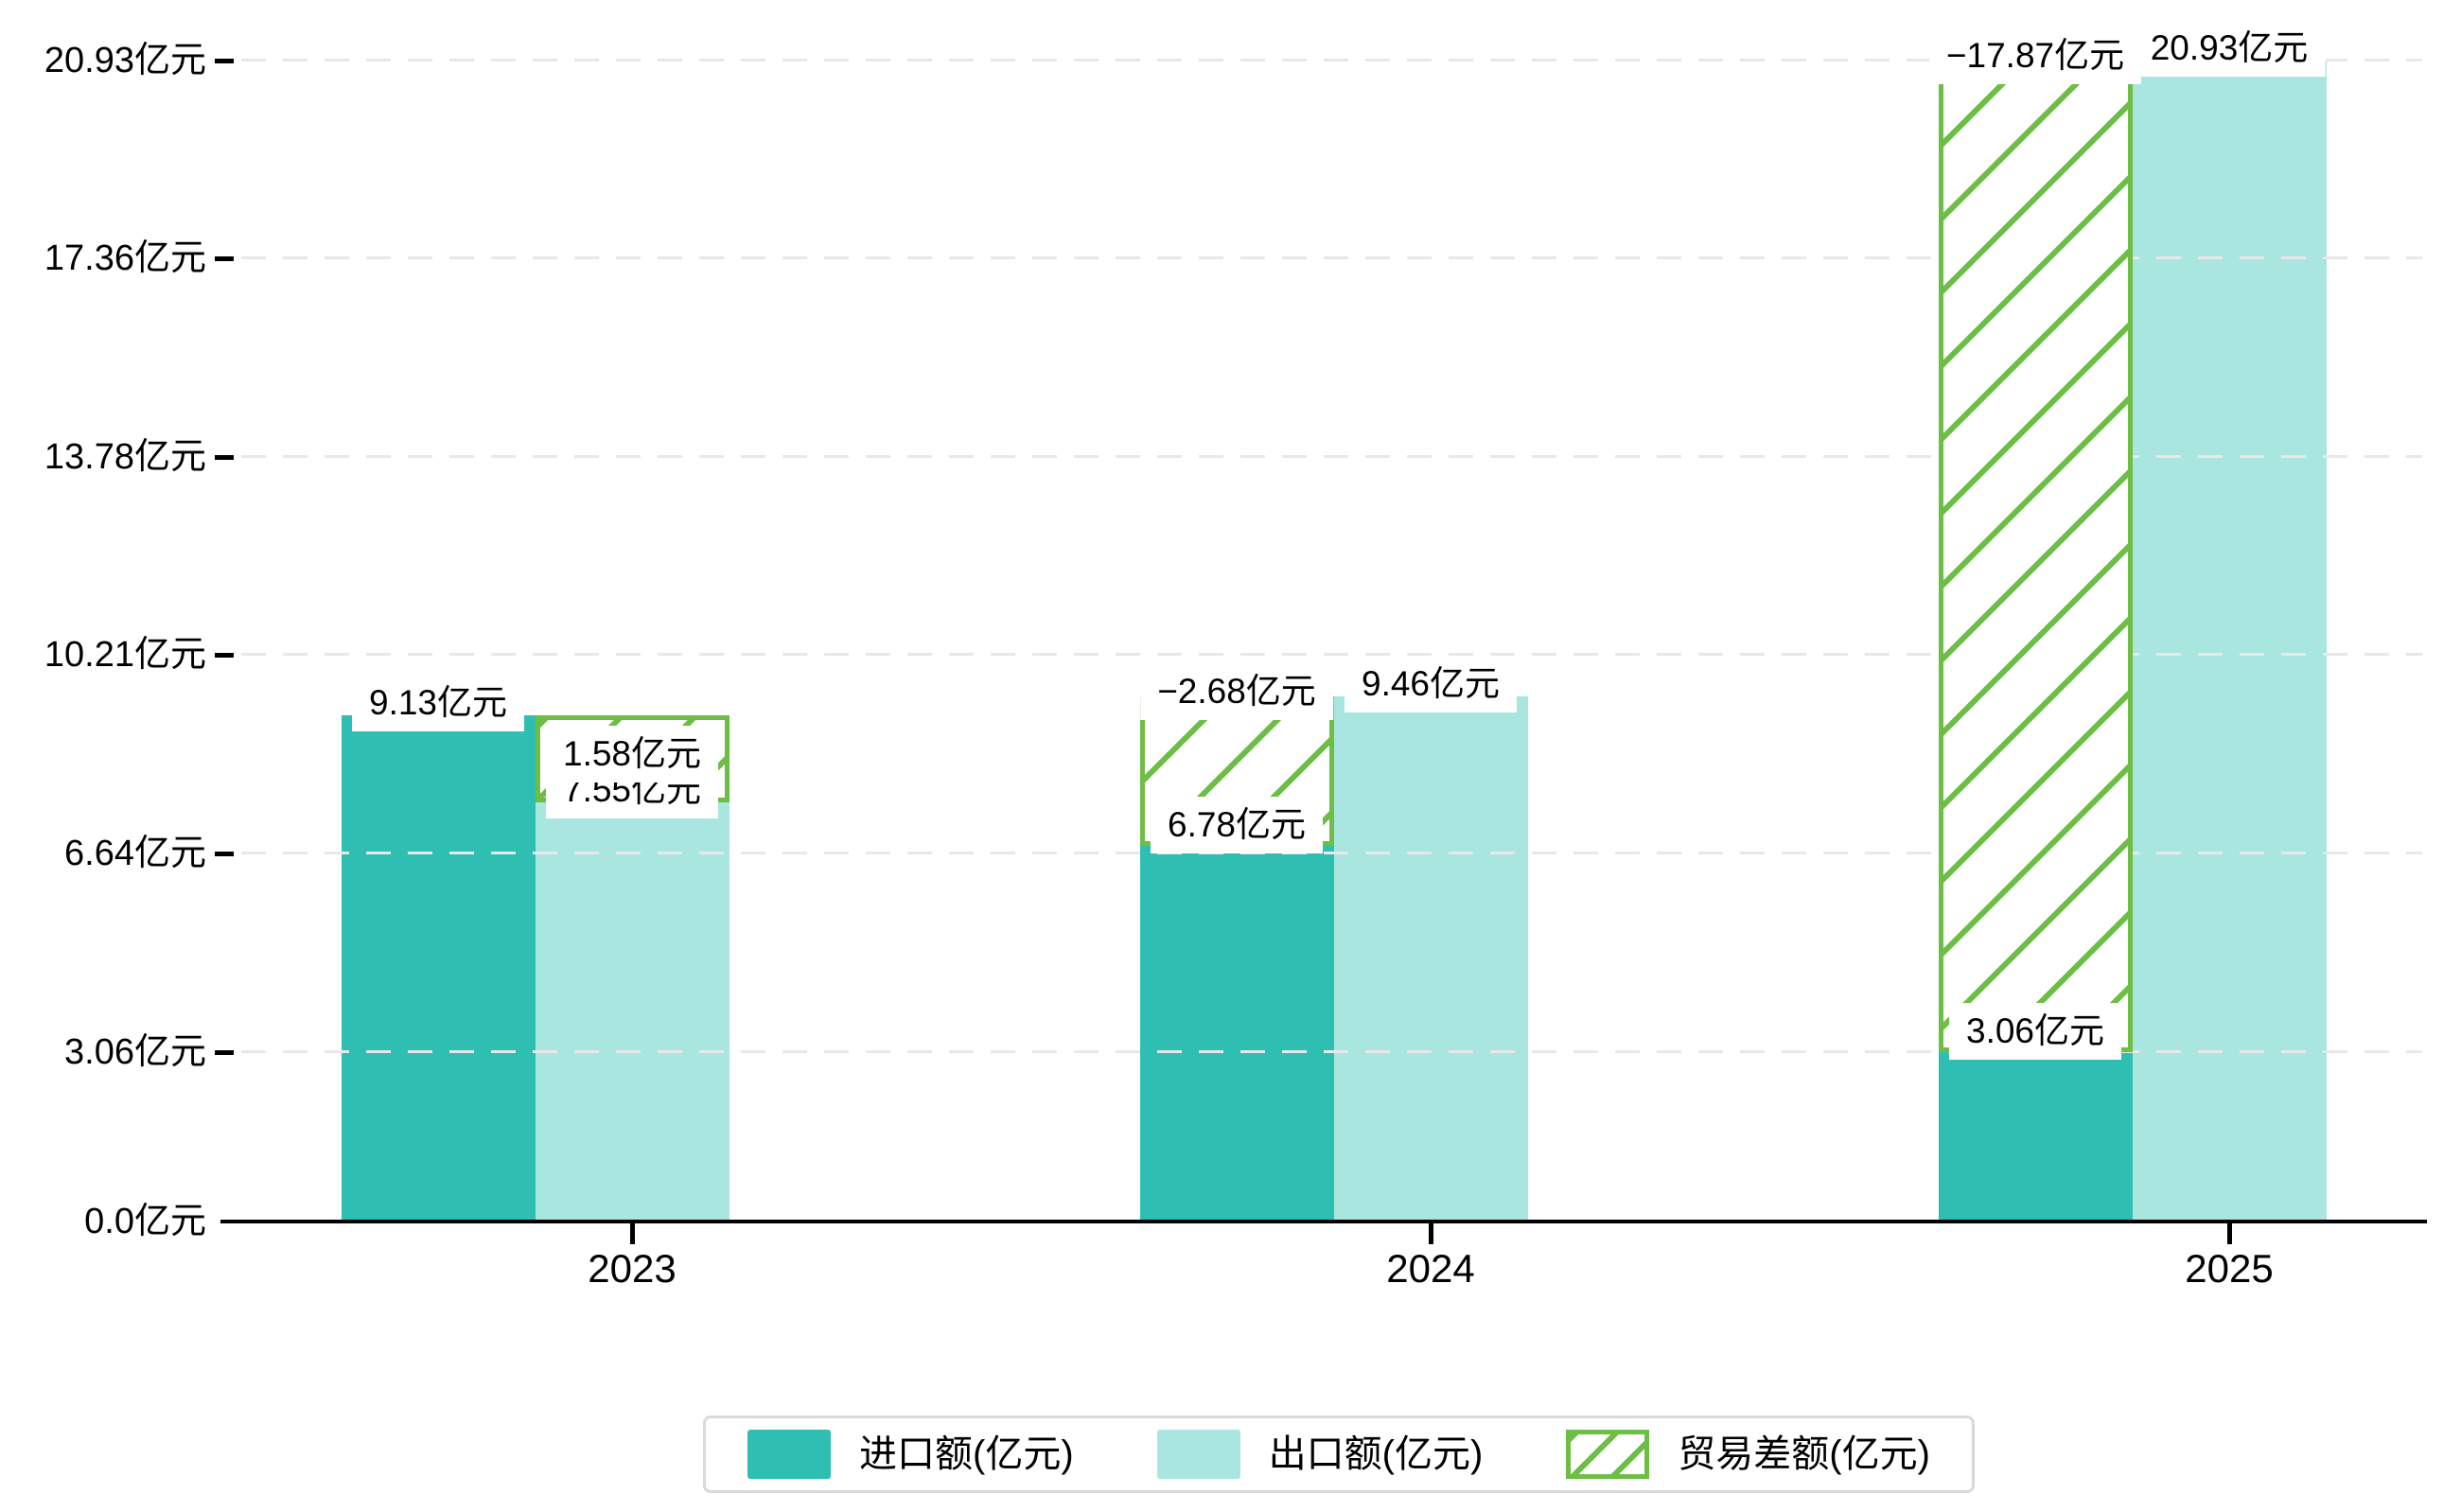 This screenshot has width=2461, height=1512. Describe the element at coordinates (632, 1012) in the screenshot. I see `bar-export-2023` at that location.